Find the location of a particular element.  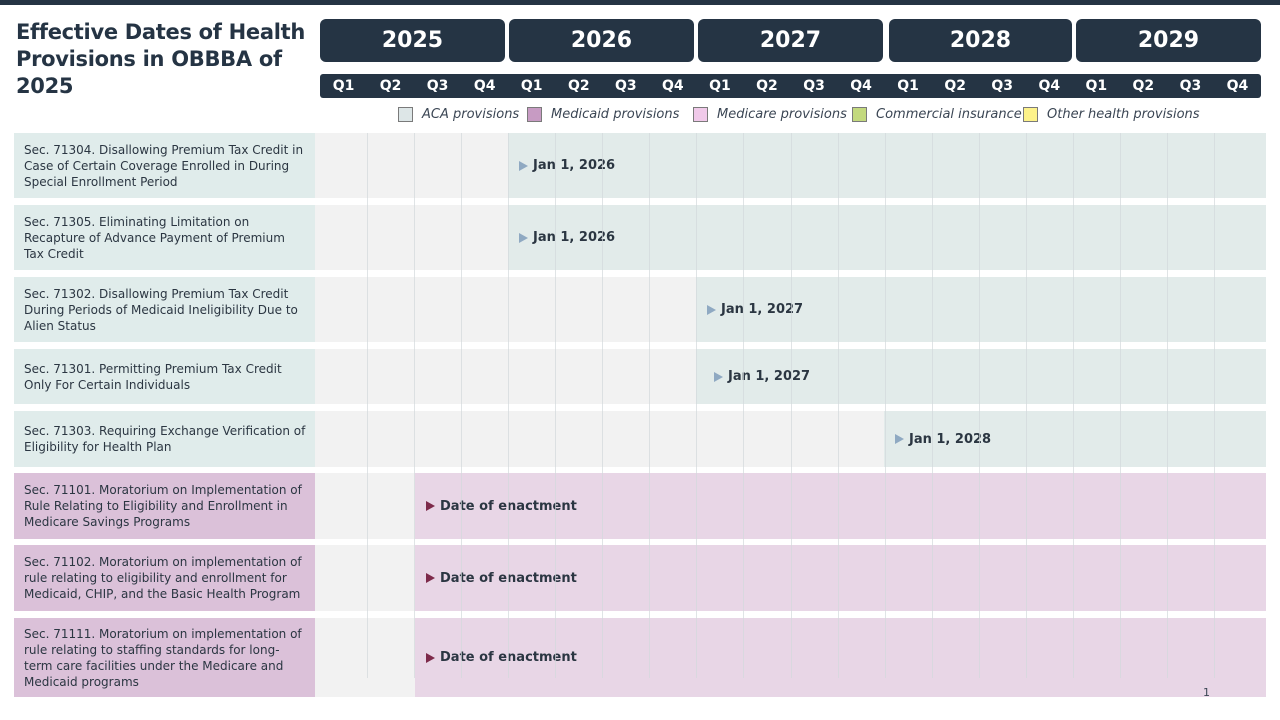

quarter-header-2025-Q1: Q1 is located at coordinates (343, 86).